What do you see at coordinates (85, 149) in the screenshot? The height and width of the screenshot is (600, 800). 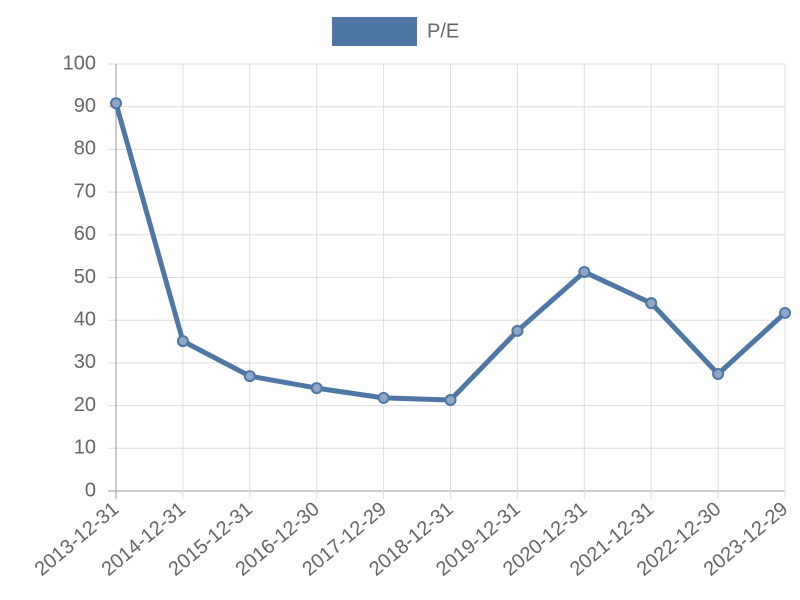 I see `y-tick-label: 80` at bounding box center [85, 149].